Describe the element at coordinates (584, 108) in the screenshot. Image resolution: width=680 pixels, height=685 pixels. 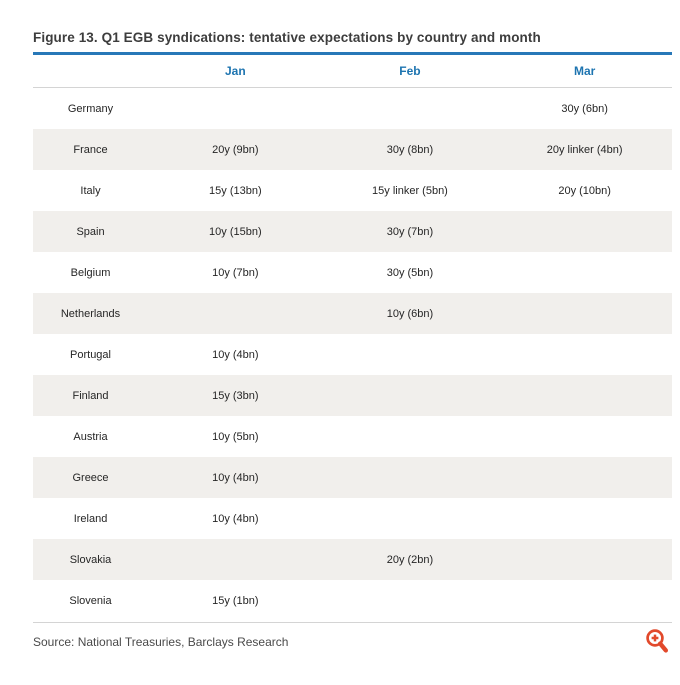
I see `mar-cell: 30y (6bn)` at that location.